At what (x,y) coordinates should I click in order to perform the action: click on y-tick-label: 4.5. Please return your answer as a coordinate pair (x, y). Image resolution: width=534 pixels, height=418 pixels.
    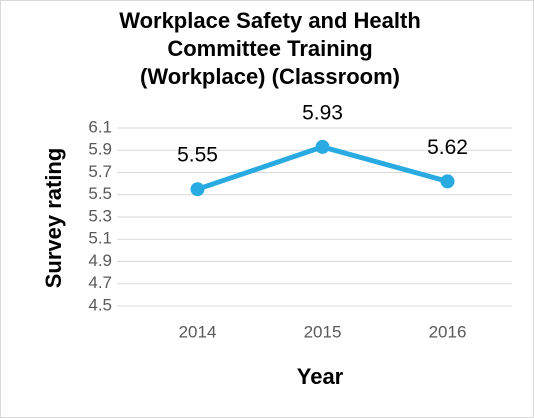
    Looking at the image, I should click on (100, 304).